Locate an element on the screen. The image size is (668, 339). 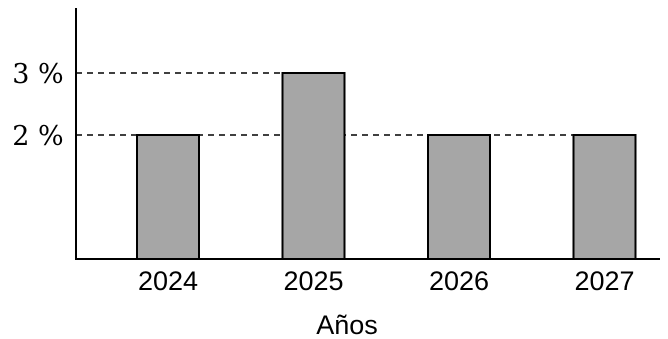
bar-2025 is located at coordinates (313, 166).